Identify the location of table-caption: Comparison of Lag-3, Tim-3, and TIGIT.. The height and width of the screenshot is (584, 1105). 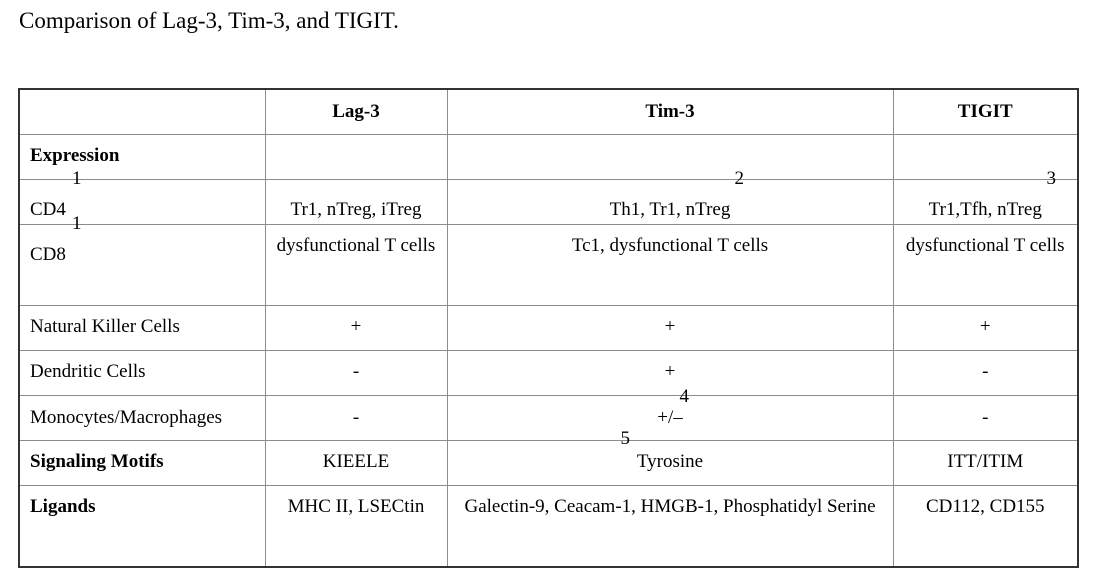
(209, 20).